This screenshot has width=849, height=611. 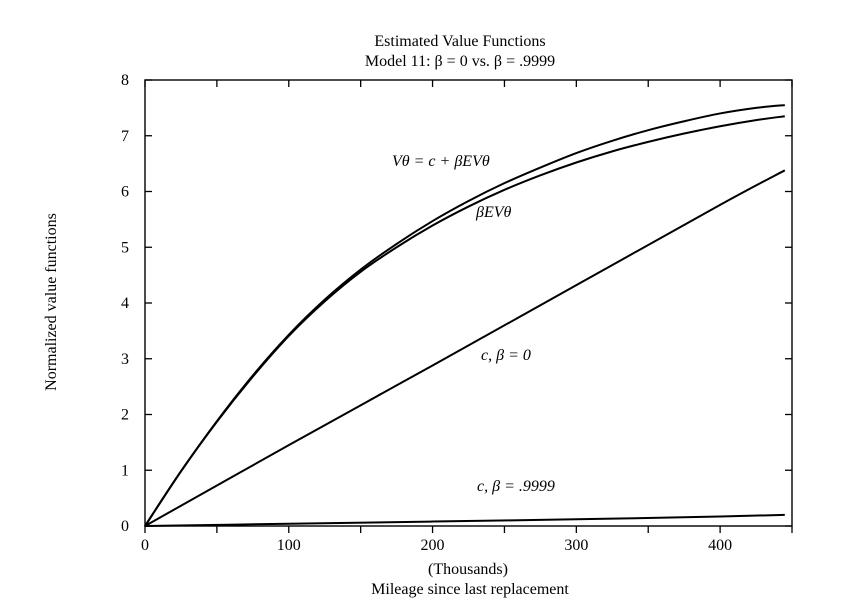 I want to click on chart-title: Estimated Value Functions, so click(x=459, y=41).